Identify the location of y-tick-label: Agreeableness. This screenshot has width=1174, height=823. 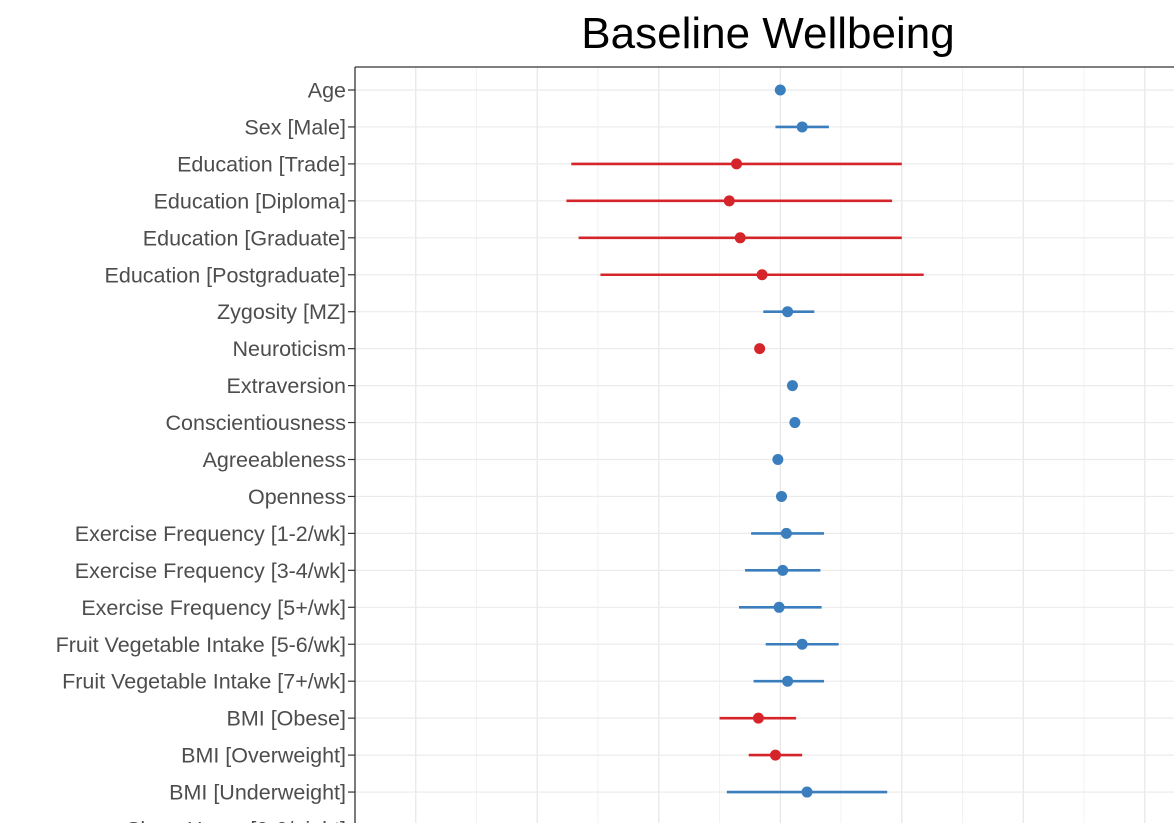
(274, 460).